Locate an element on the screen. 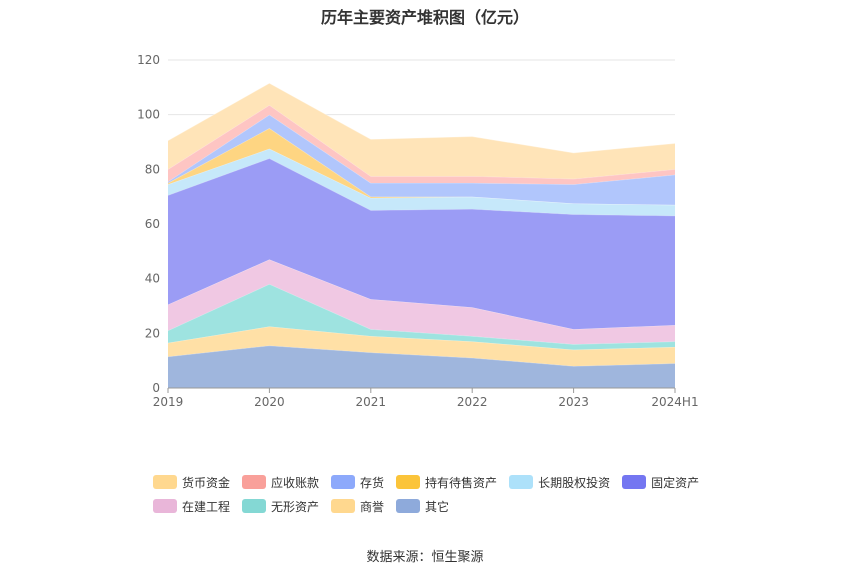 This screenshot has height=575, width=850. legend-item: 长期股权投资 is located at coordinates (559, 482).